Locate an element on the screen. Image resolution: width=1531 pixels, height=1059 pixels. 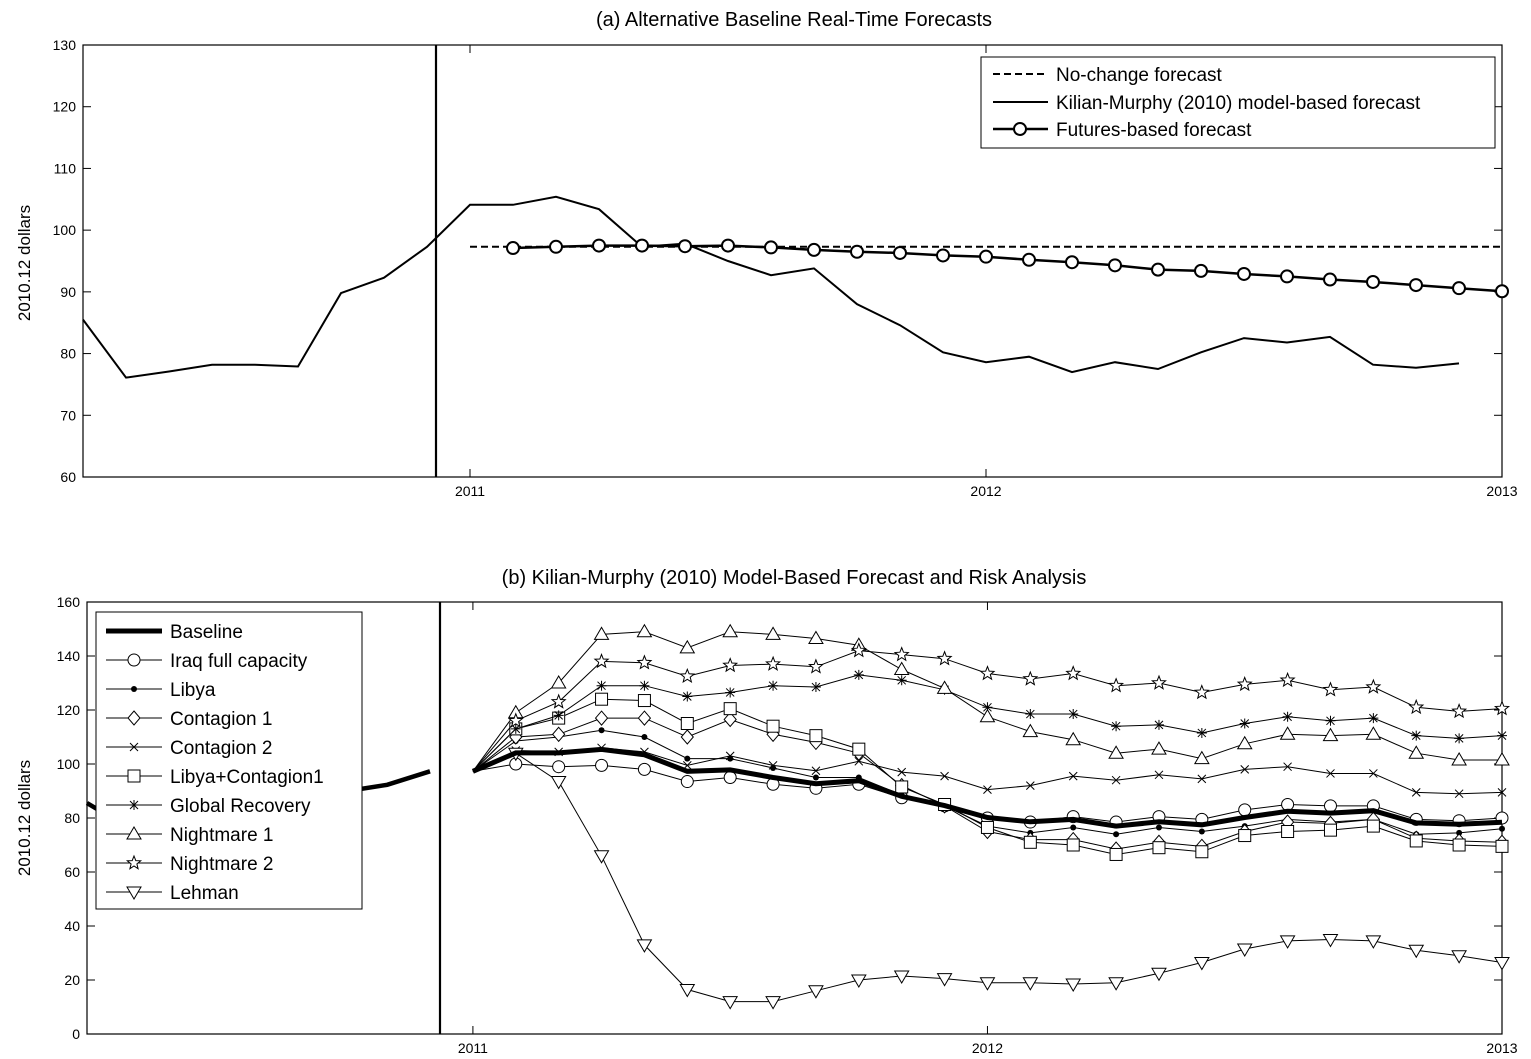
legend-libya-contagion1-label: Libya+Contagion1 is located at coordinates (247, 777).